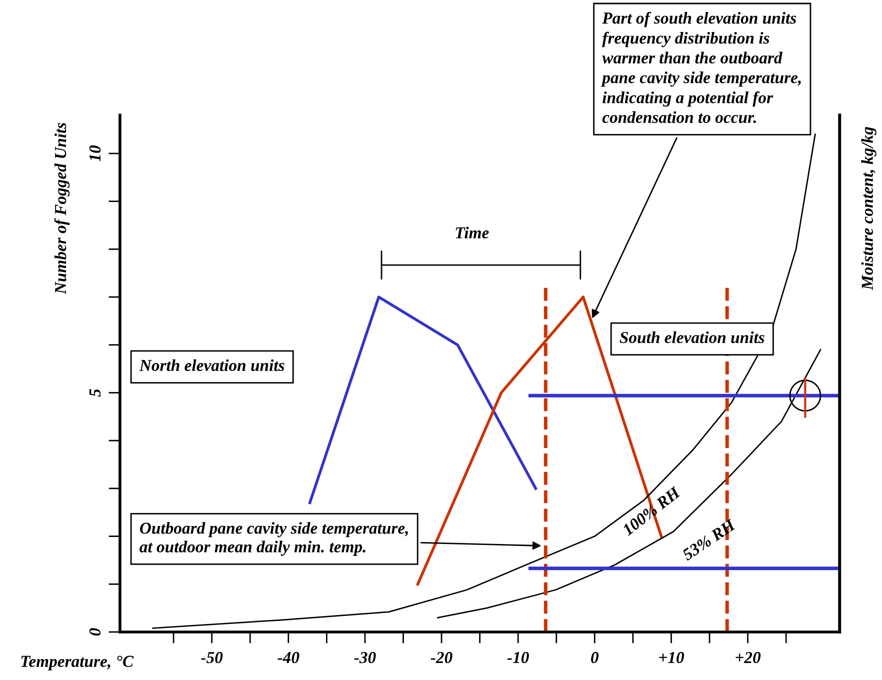 Image resolution: width=882 pixels, height=680 pixels. Describe the element at coordinates (441, 658) in the screenshot. I see `x-tick-label: -20` at that location.